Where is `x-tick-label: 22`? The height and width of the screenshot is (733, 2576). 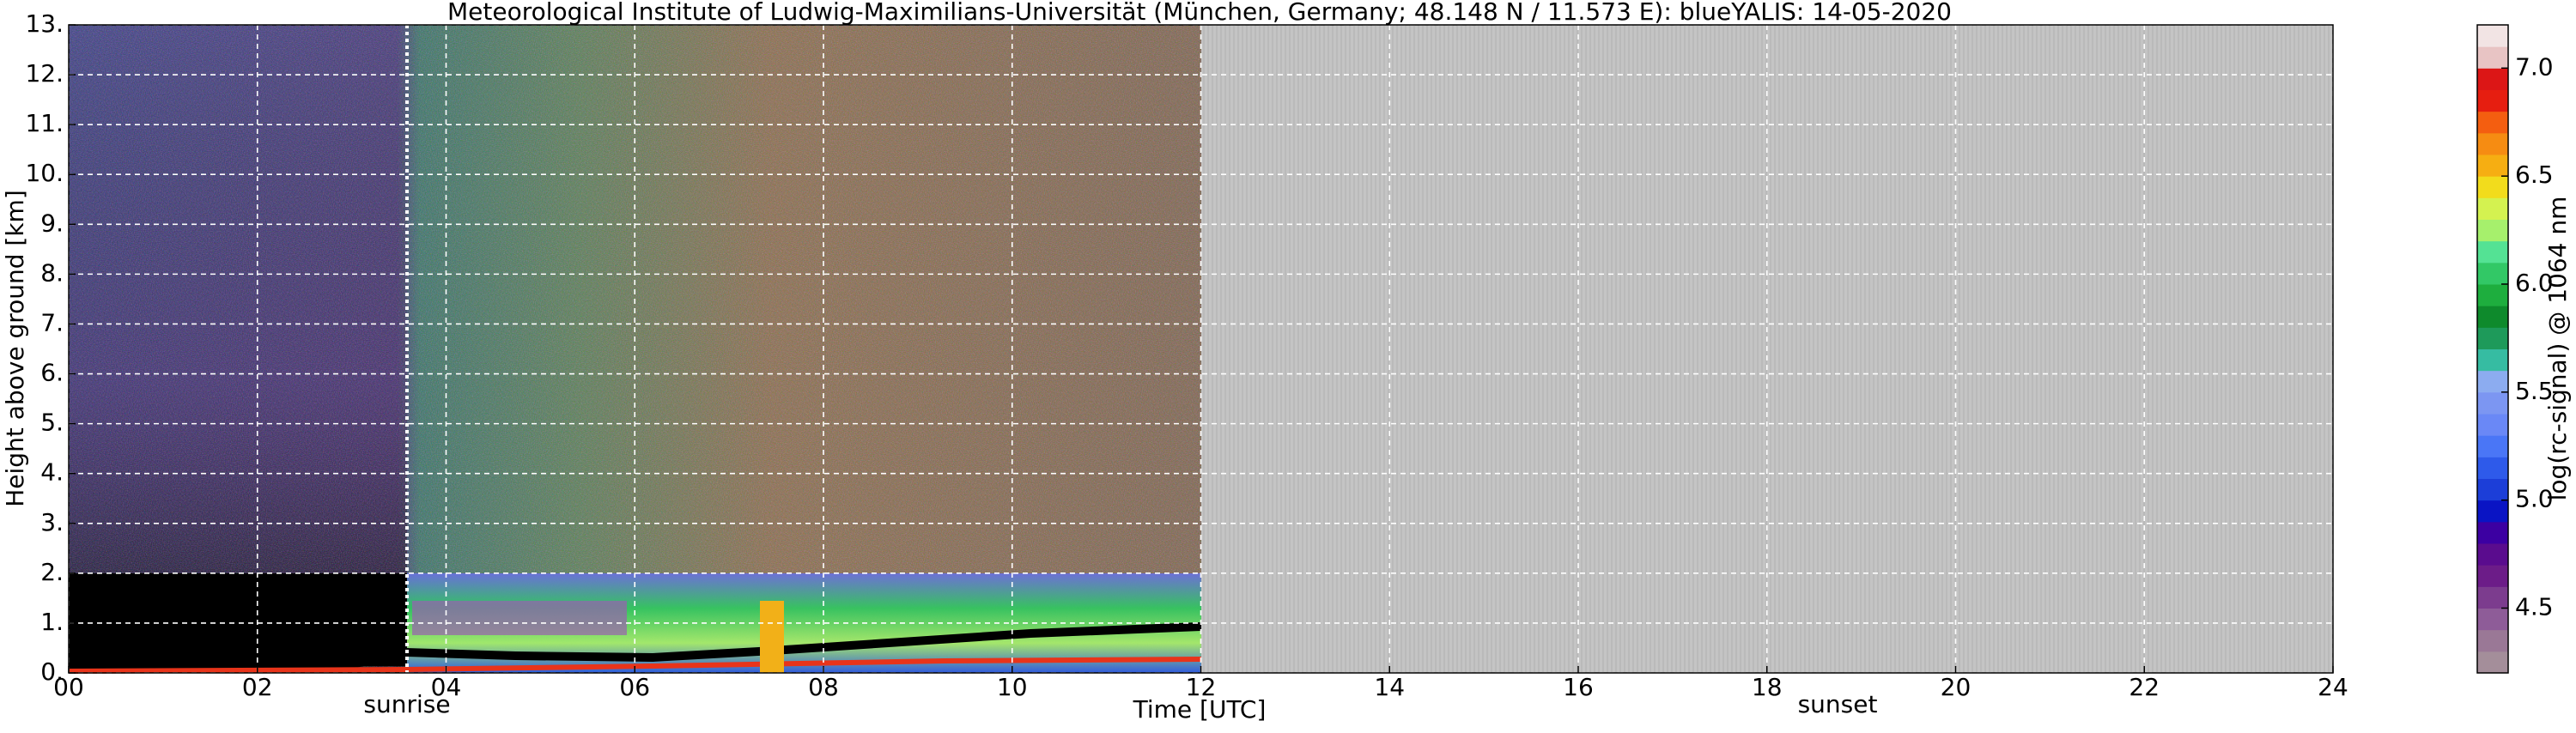
x-tick-label: 22 is located at coordinates (2144, 687).